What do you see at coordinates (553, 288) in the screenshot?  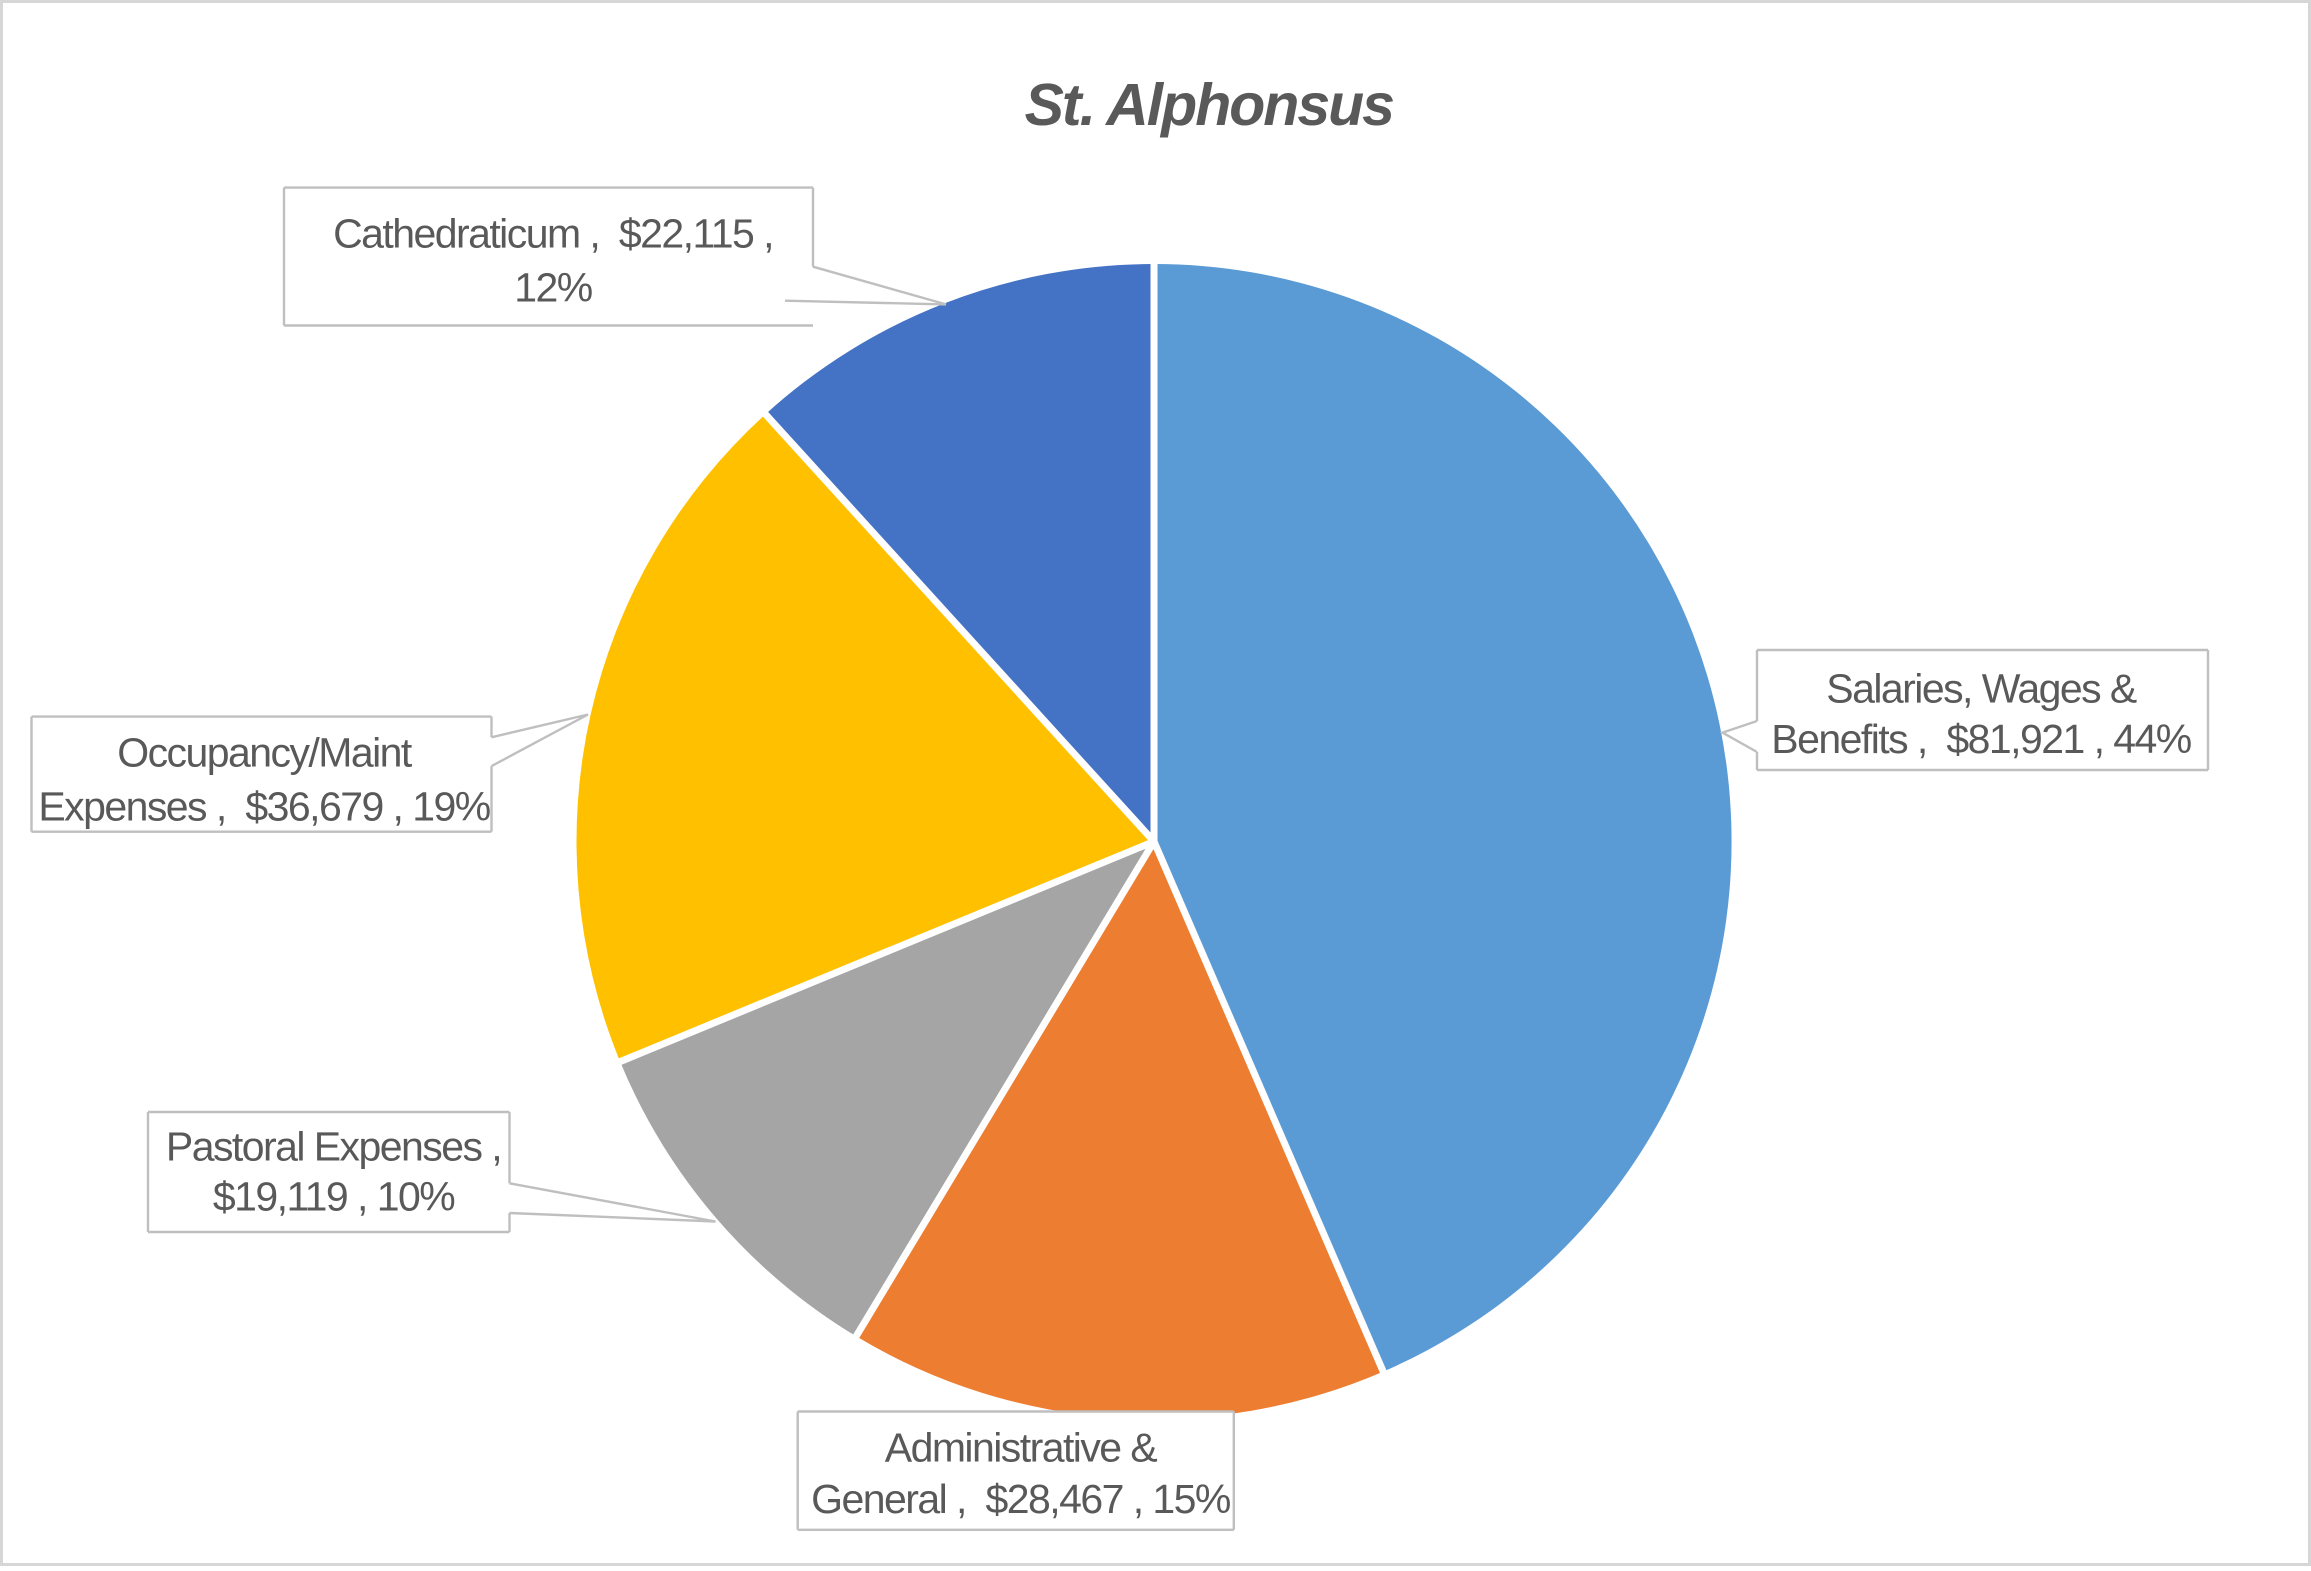 I see `svg-text: 12%` at bounding box center [553, 288].